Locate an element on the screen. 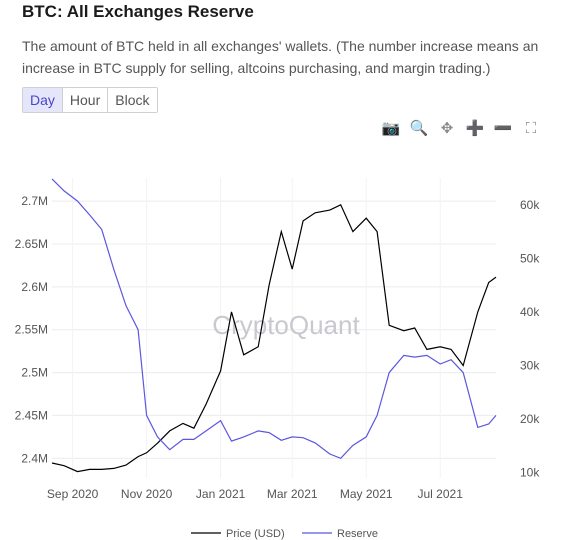 This screenshot has height=540, width=574. pan-icon: ✥ is located at coordinates (447, 128).